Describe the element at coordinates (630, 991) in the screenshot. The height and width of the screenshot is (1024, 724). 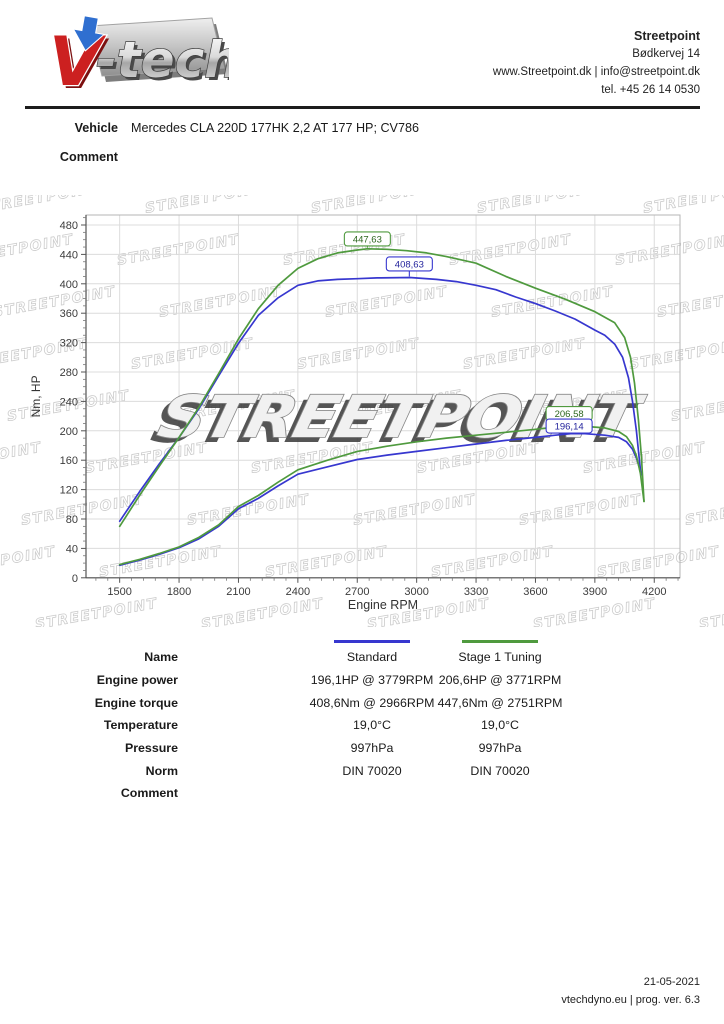
I see `footer: 21-05-2021 vtechdyno.eu | prog. ver. 6.3` at that location.